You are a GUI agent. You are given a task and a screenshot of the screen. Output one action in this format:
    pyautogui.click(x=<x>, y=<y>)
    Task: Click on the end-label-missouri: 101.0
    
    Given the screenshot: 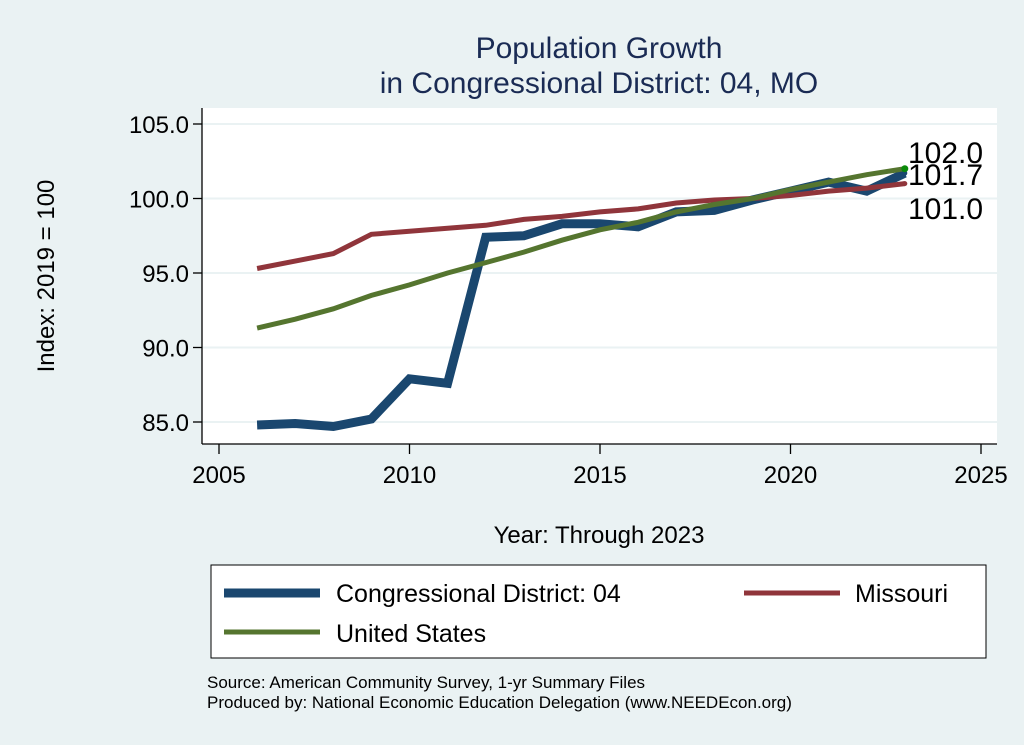 What is the action you would take?
    pyautogui.click(x=945, y=209)
    